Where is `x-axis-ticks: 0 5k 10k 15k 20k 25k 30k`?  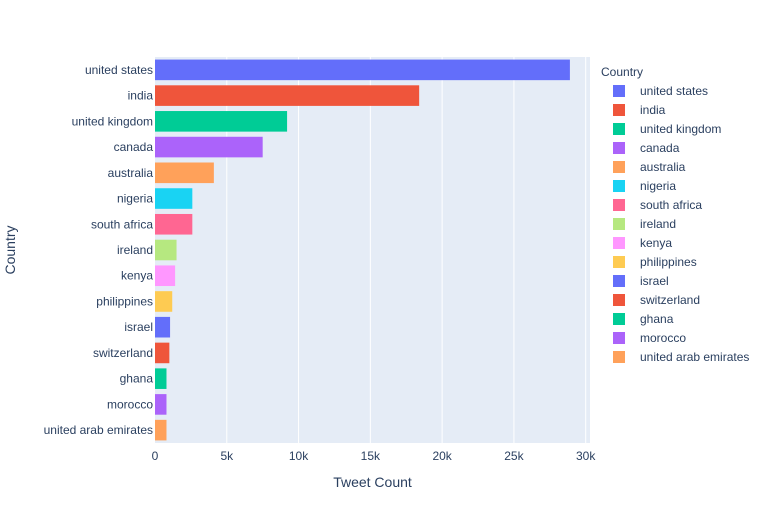 x-axis-ticks: 0 5k 10k 15k 20k 25k 30k is located at coordinates (374, 456).